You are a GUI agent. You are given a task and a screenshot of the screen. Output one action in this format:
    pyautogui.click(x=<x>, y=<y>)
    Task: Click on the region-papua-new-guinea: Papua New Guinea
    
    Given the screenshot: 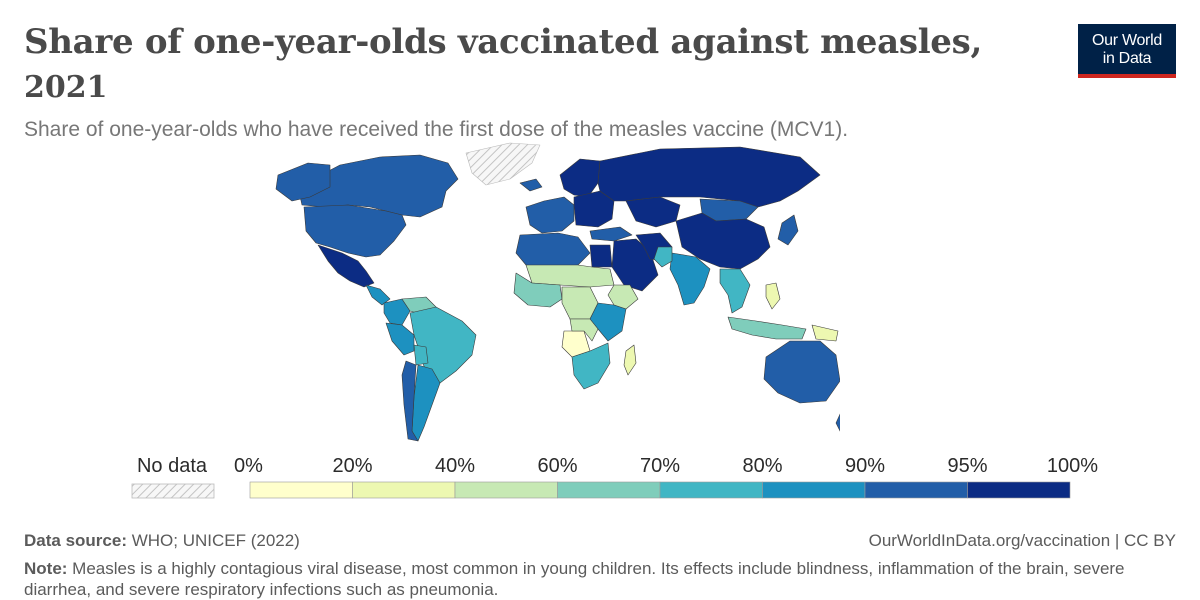 What is the action you would take?
    pyautogui.click(x=825, y=333)
    